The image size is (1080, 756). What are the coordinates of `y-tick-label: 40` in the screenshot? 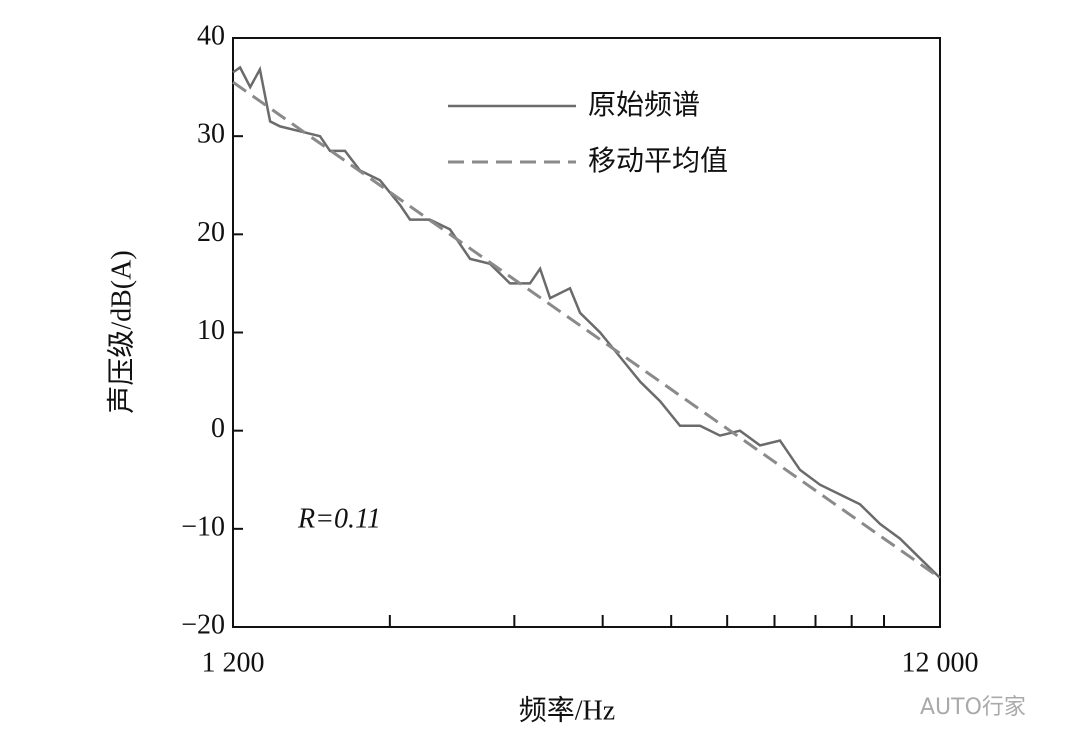 It's located at (211, 35).